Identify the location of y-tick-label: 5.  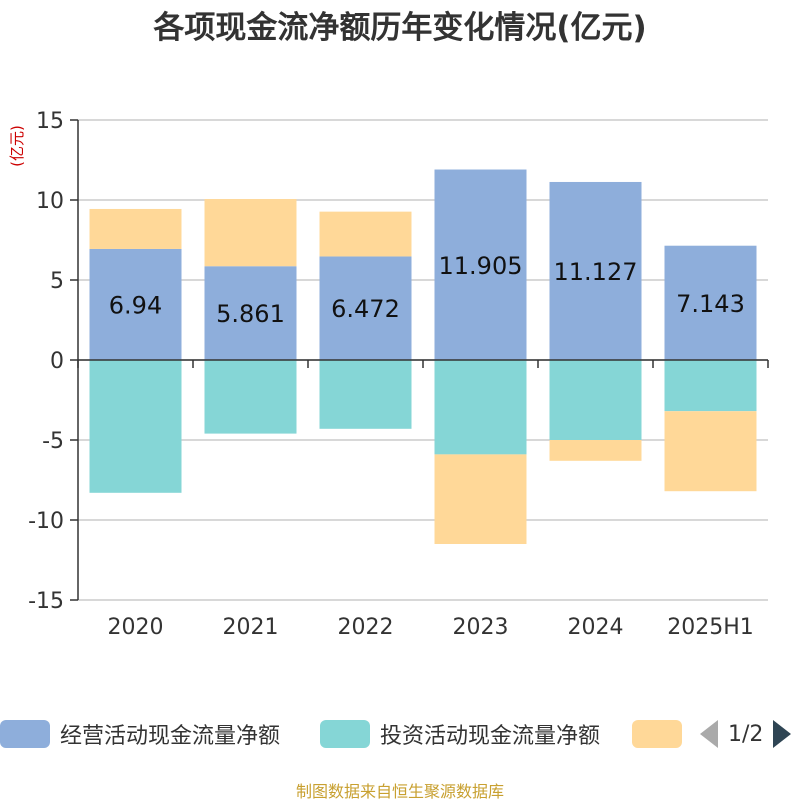
(57, 281).